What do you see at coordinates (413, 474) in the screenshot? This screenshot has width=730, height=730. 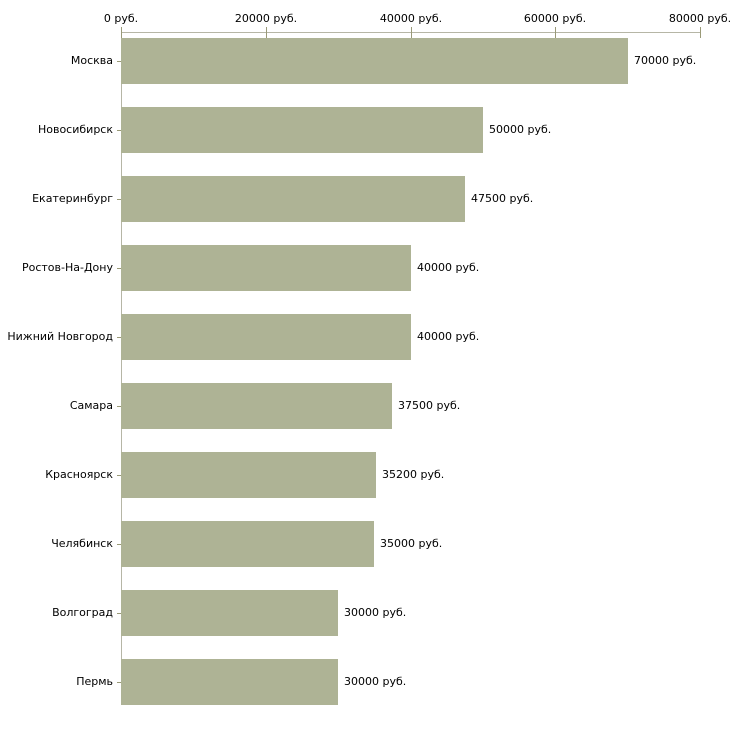 I see `bar-value-label: 35200 руб.` at bounding box center [413, 474].